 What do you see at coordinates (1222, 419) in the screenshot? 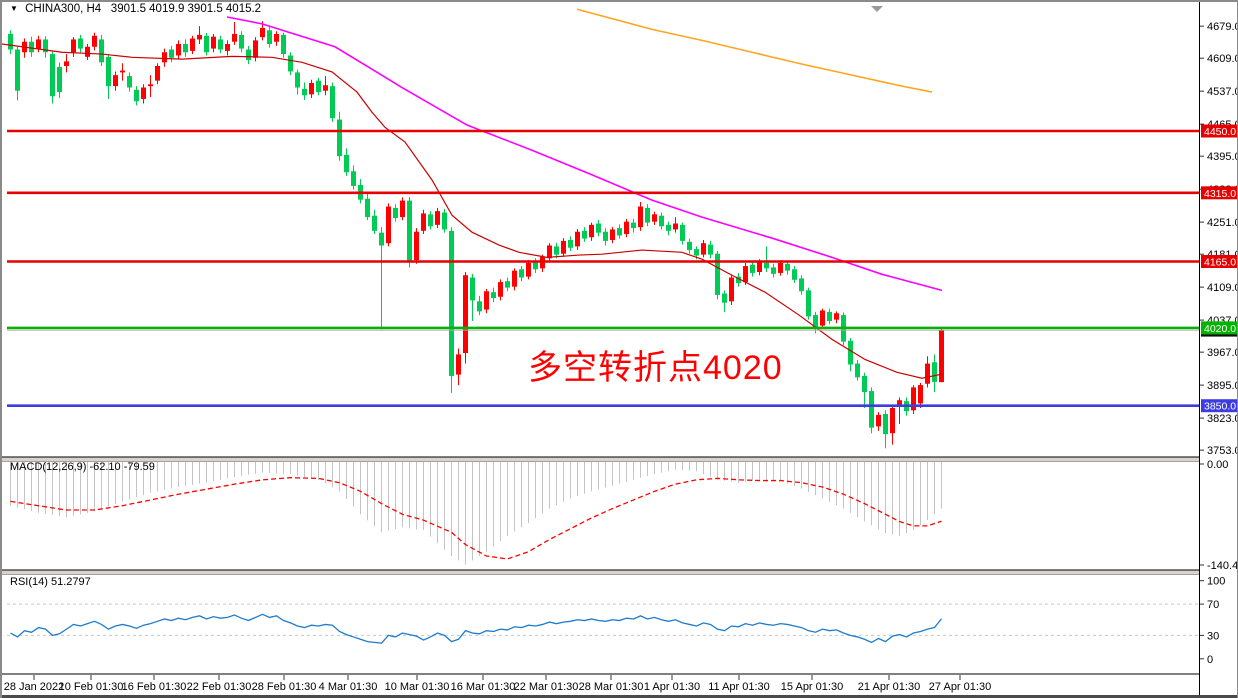
I see `svg-text: 3823.0` at bounding box center [1222, 419].